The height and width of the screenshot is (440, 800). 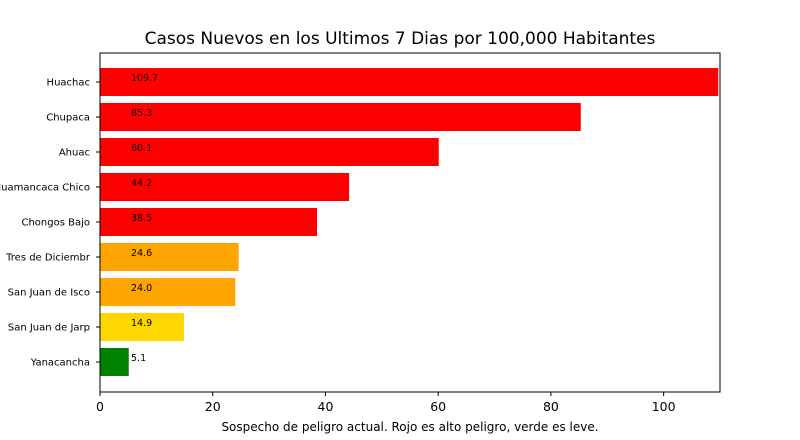 I want to click on category-label-0: Huachac, so click(x=68, y=83).